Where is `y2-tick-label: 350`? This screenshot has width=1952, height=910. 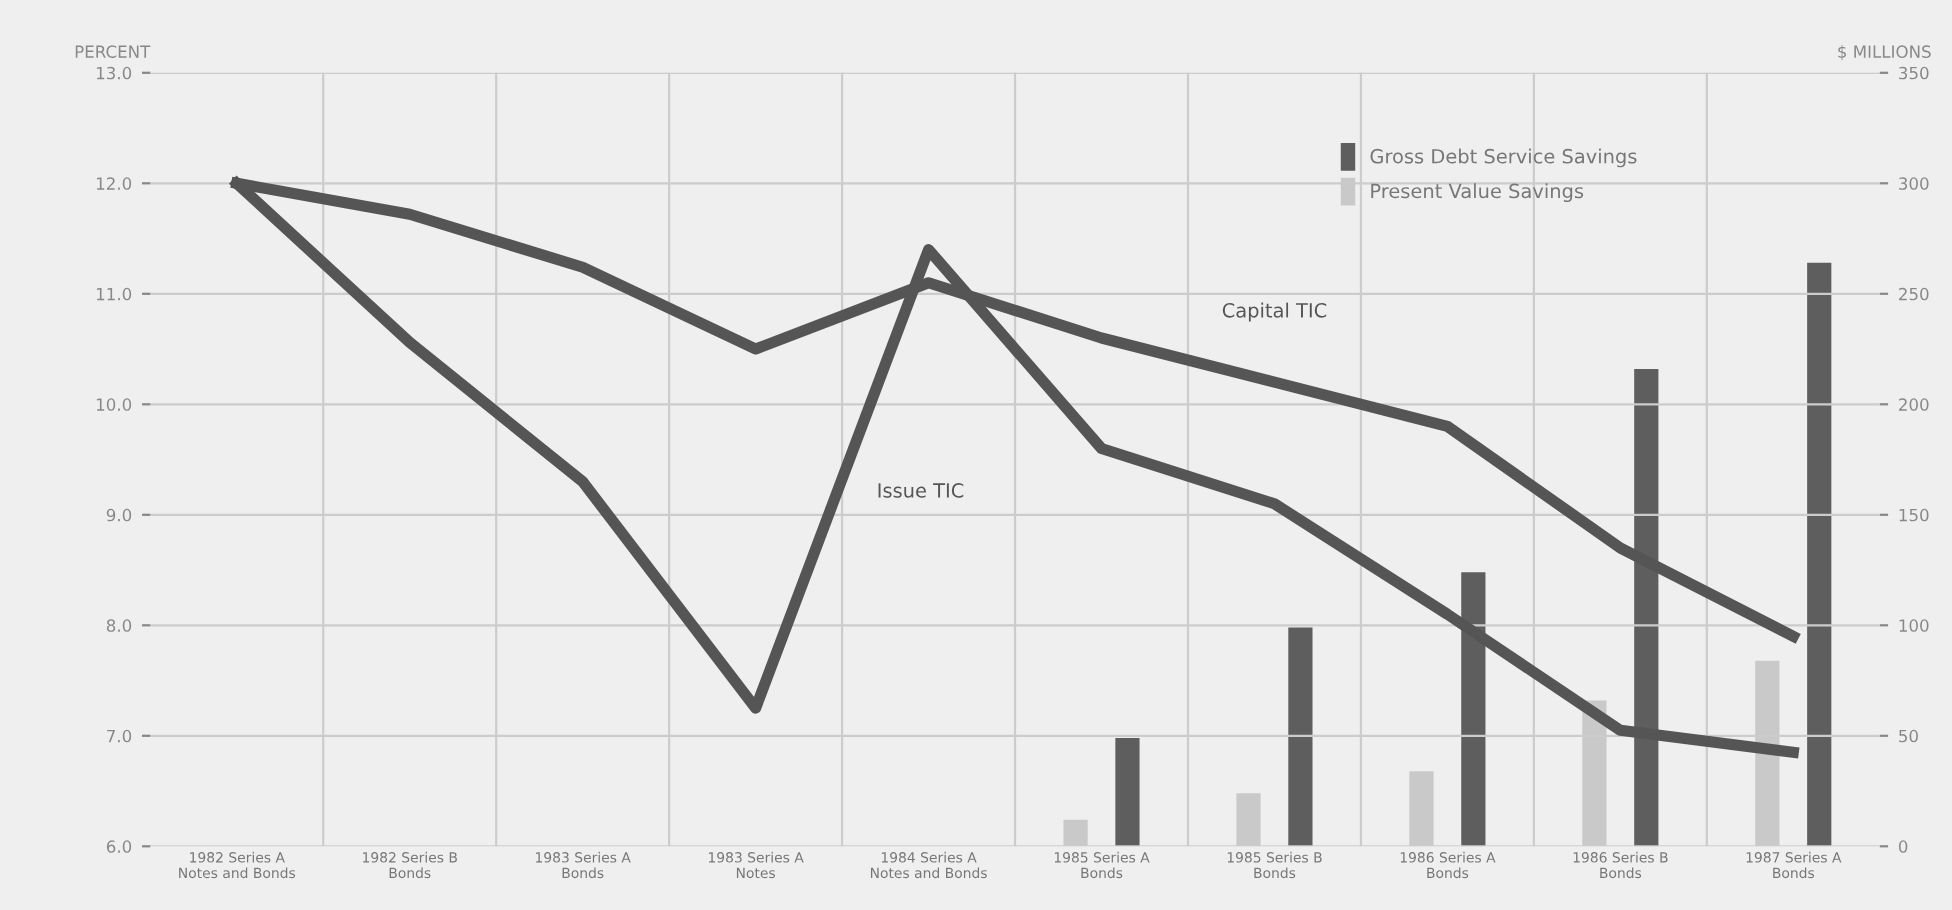
y2-tick-label: 350 is located at coordinates (1914, 73).